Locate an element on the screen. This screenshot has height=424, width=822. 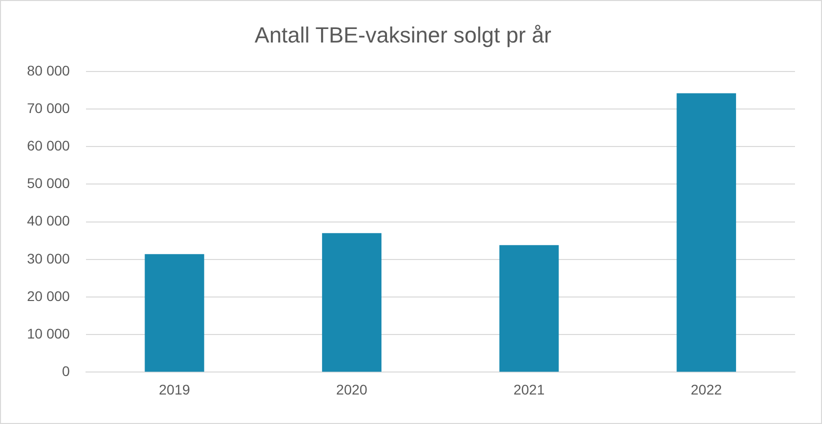
y-tick-label: 20 000 is located at coordinates (48, 296).